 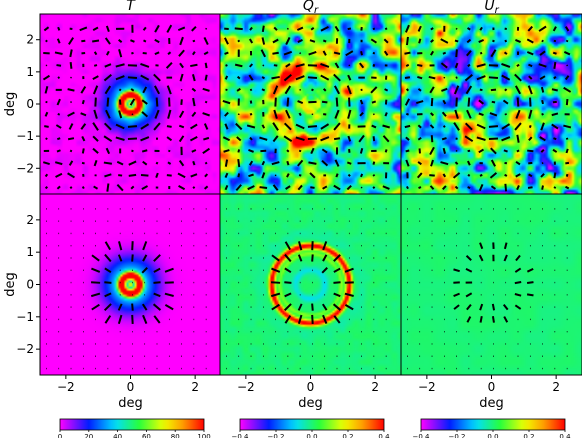 What do you see at coordinates (30, 220) in the screenshot?
I see `y-tick-label: 2` at bounding box center [30, 220].